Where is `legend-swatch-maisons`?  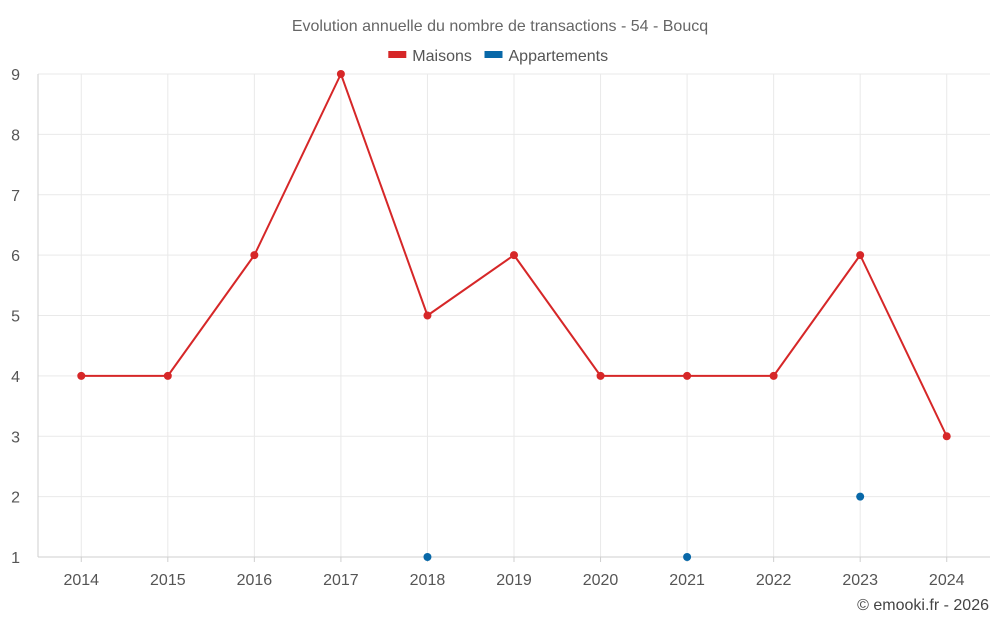
legend-swatch-maisons is located at coordinates (397, 54).